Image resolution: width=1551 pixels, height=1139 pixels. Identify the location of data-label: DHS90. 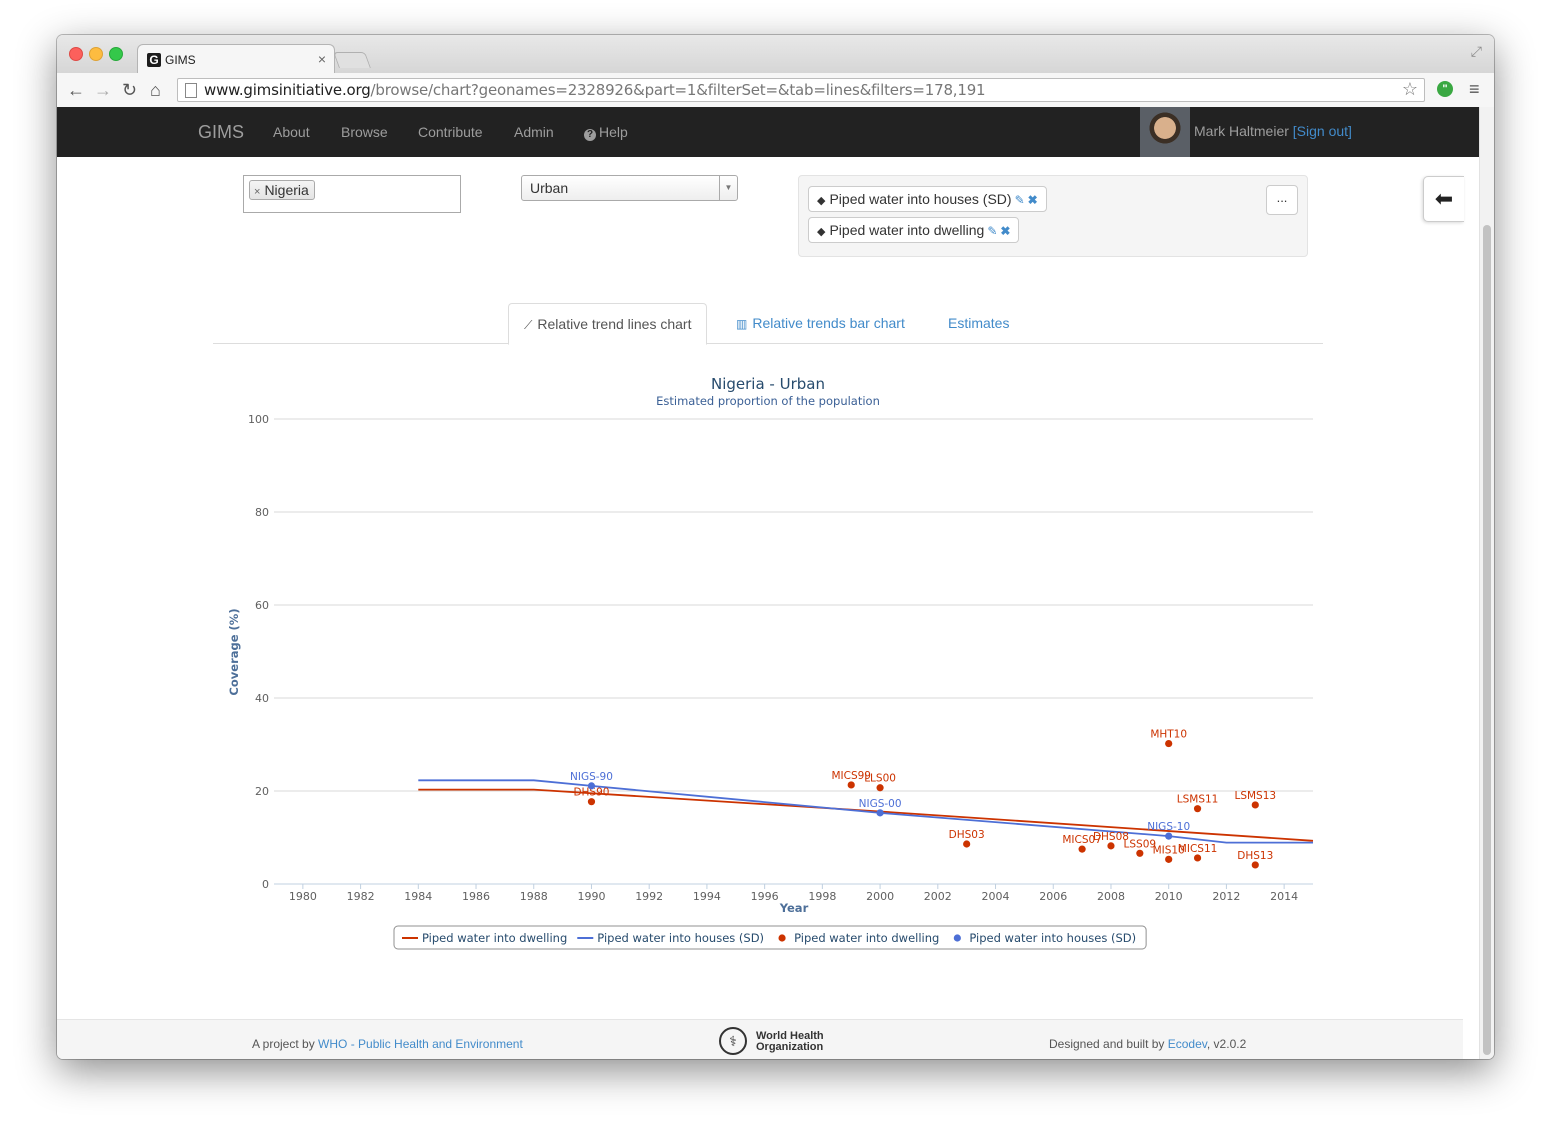
(591, 793).